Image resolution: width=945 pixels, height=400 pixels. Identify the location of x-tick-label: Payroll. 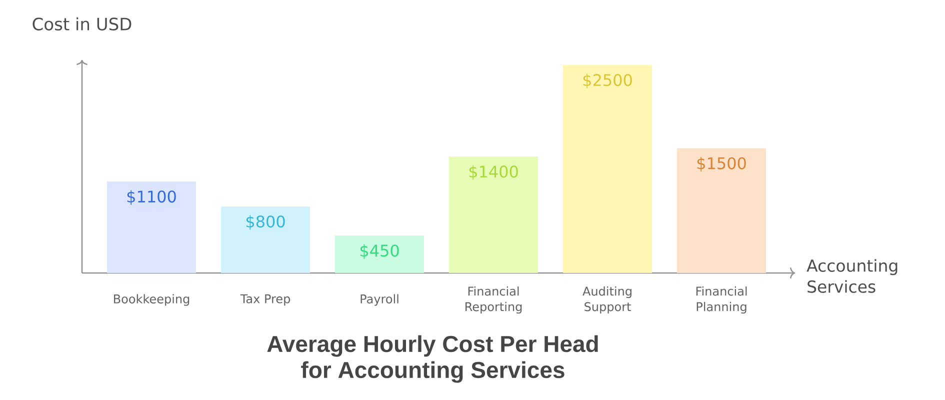
(379, 300).